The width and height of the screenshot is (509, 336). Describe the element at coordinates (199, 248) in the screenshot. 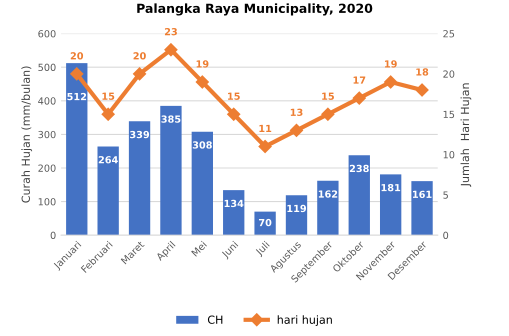

I see `x-tick-label: Mei` at that location.